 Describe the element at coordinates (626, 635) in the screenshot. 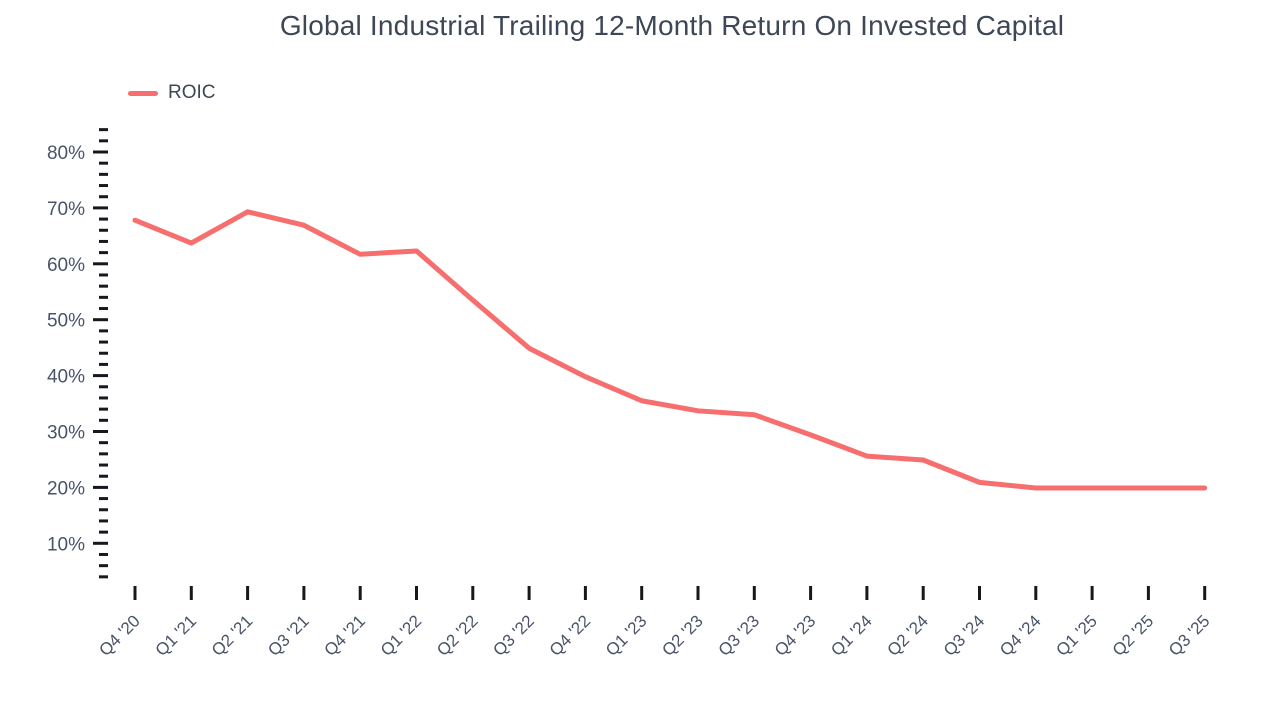

I see `x-axis-tick-label: Q1 '23` at that location.